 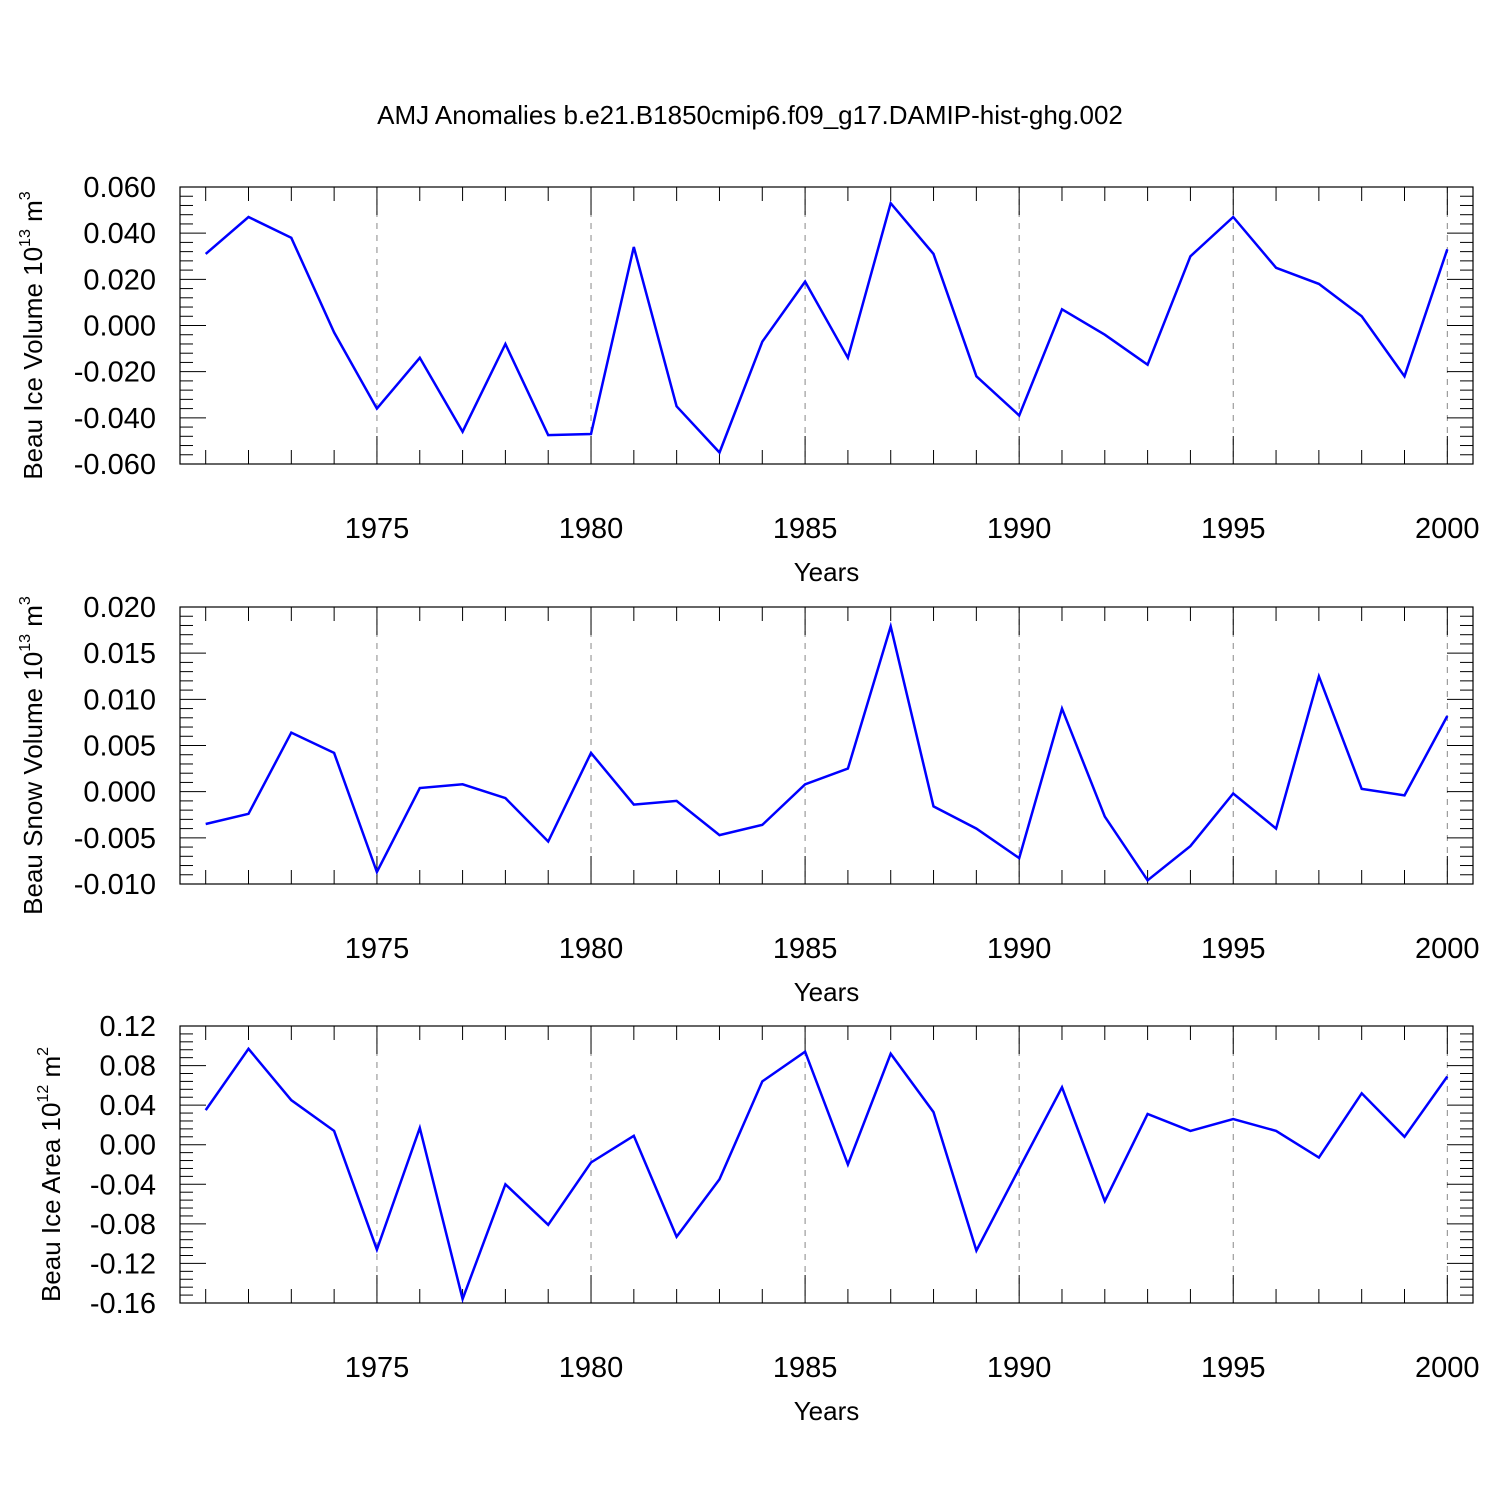 What do you see at coordinates (43, 1094) in the screenshot?
I see `y-axis-label-exp: 12` at bounding box center [43, 1094].